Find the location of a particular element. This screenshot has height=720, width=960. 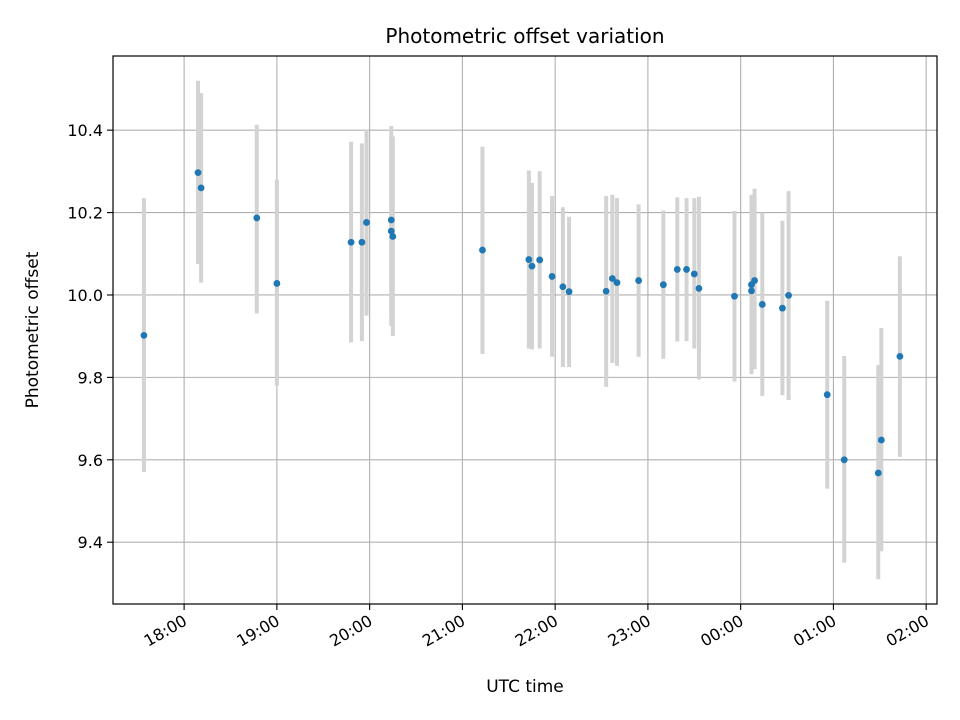

y-tick-label: 10.4 is located at coordinates (85, 130).